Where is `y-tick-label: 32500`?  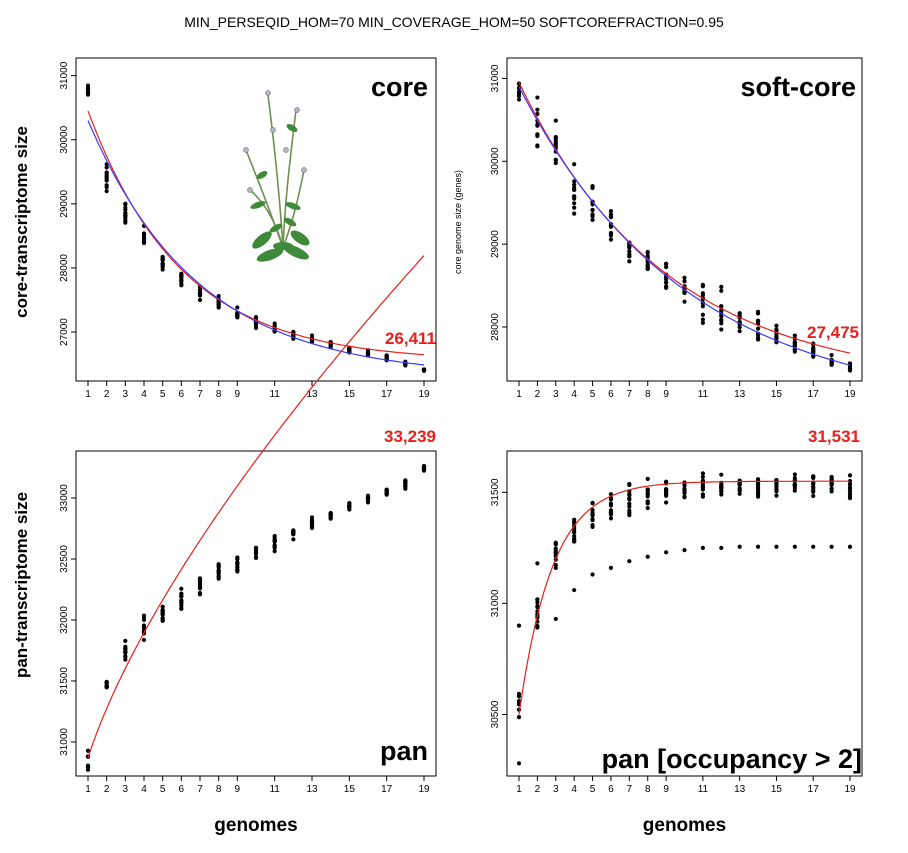 y-tick-label: 32500 is located at coordinates (64, 559).